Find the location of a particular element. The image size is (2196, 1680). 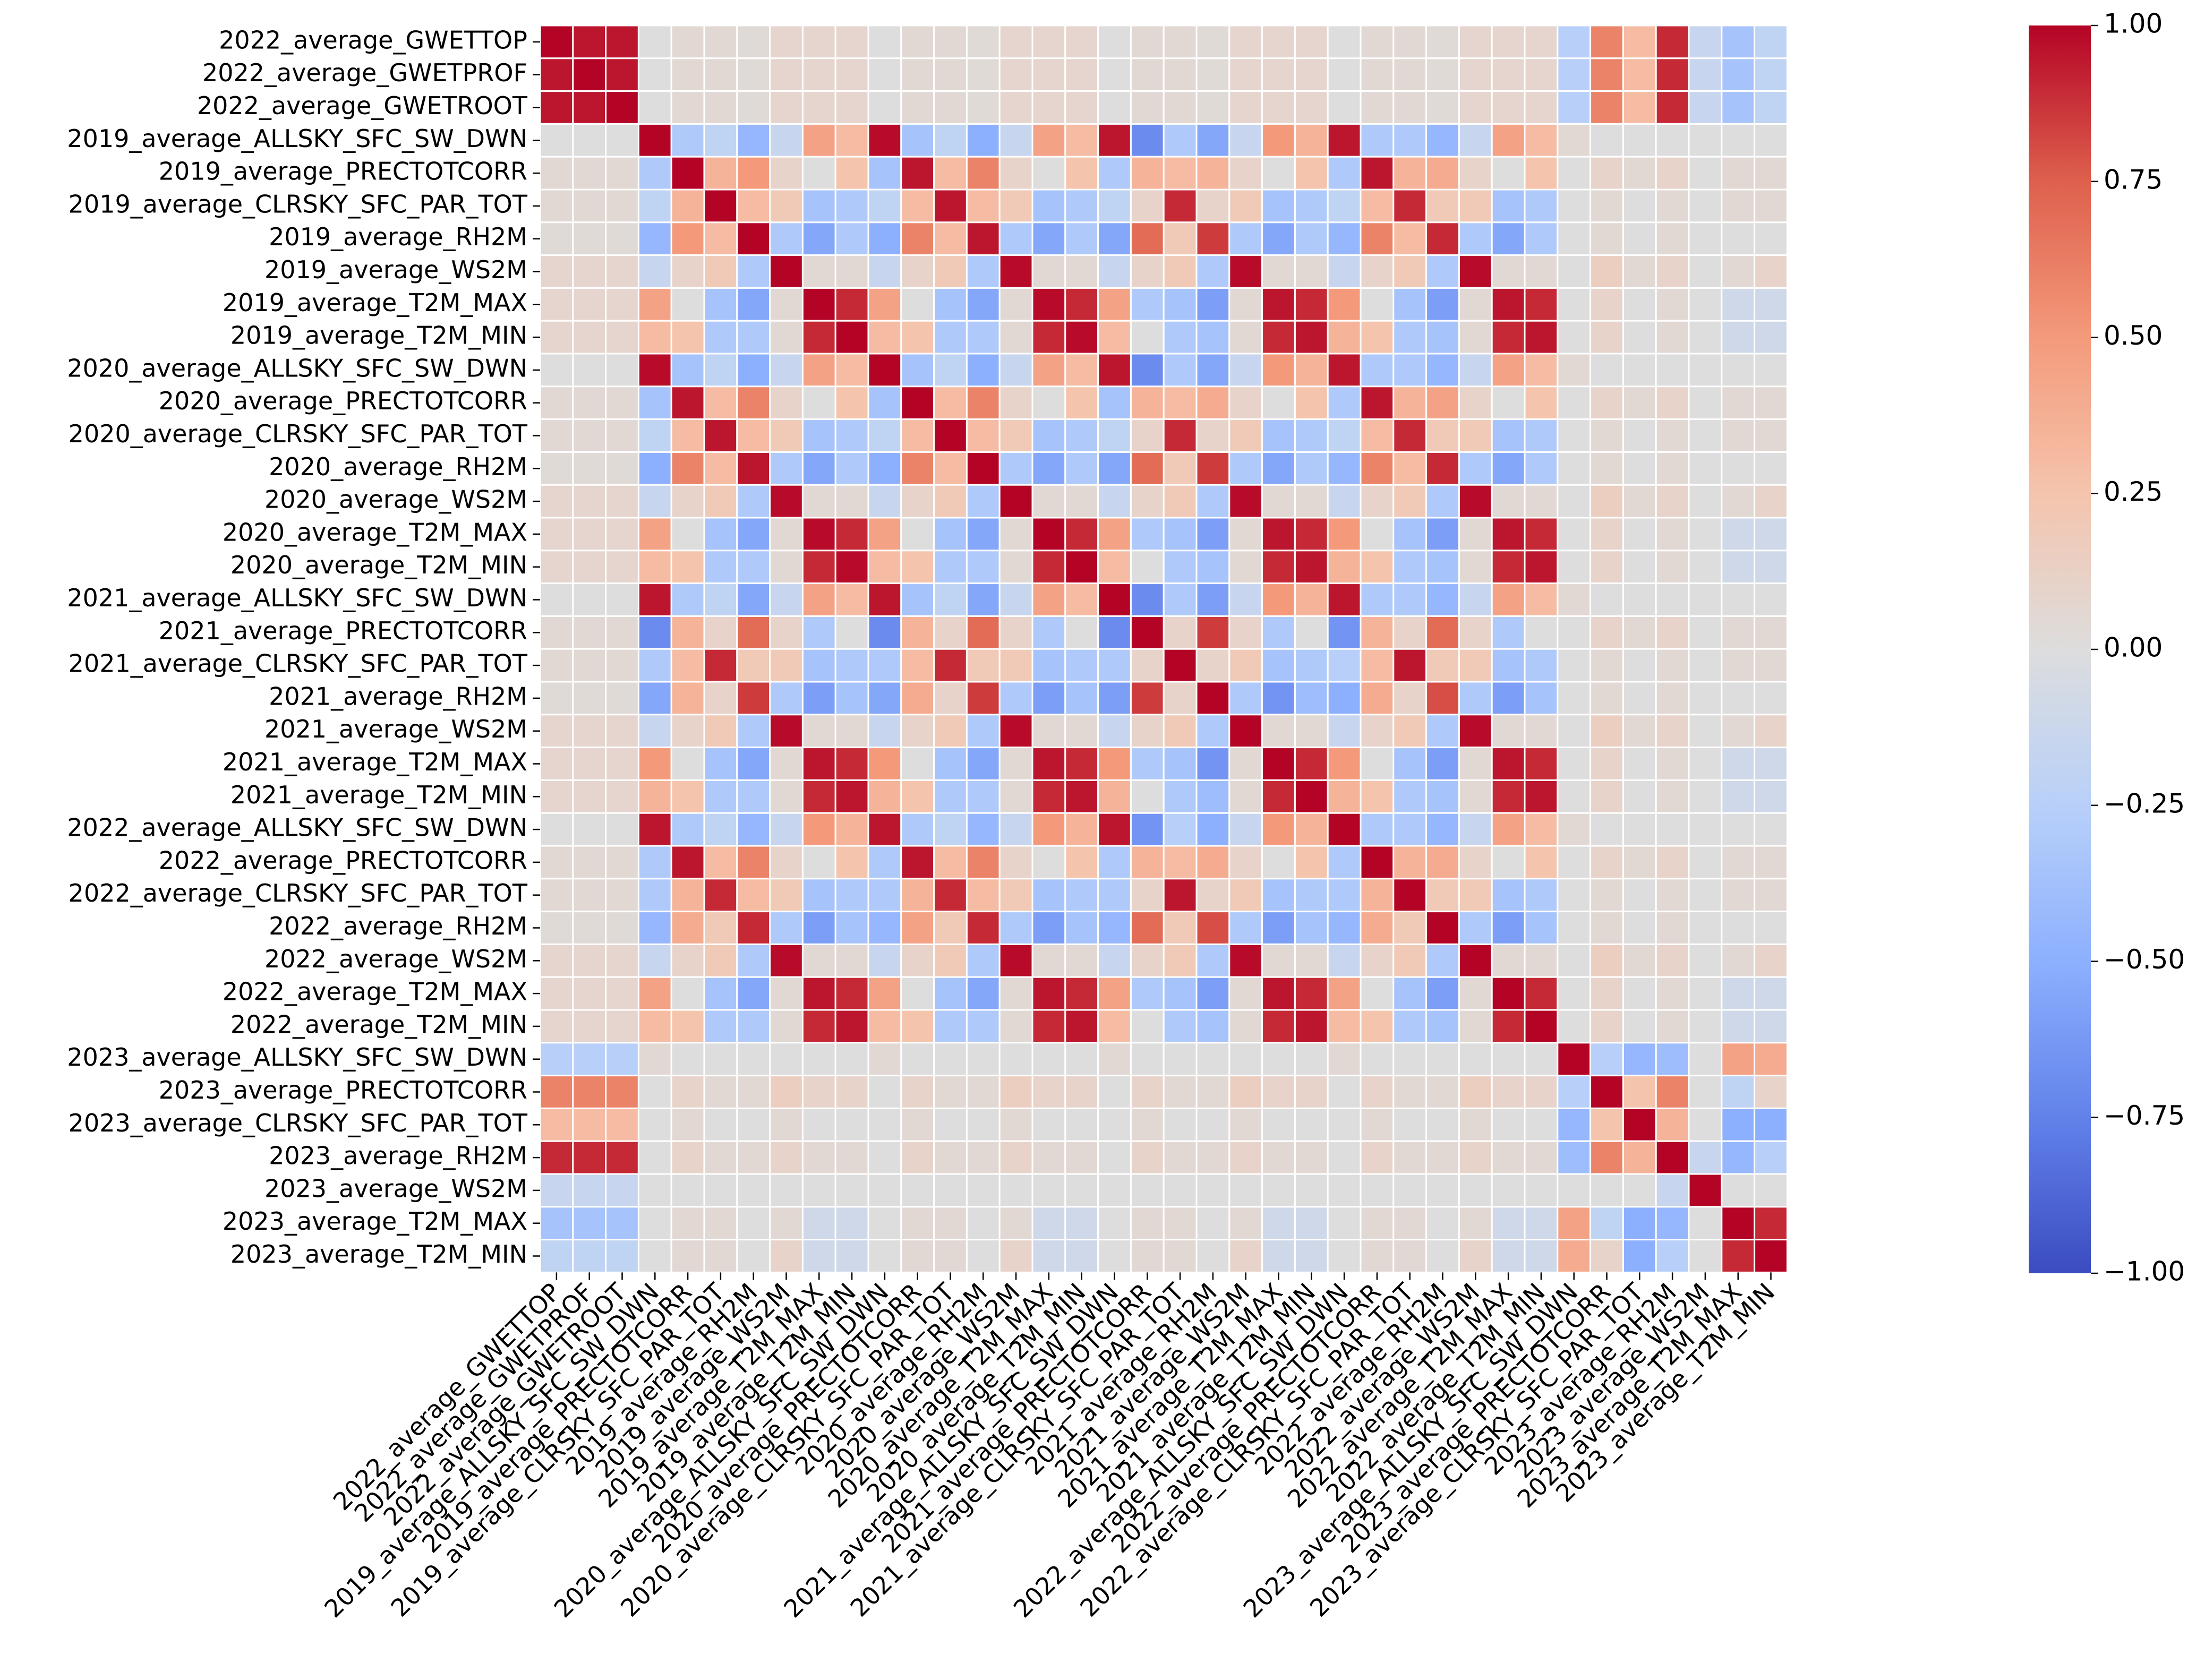

row-label: 2022_average_PRECTOTCORR is located at coordinates (343, 861).